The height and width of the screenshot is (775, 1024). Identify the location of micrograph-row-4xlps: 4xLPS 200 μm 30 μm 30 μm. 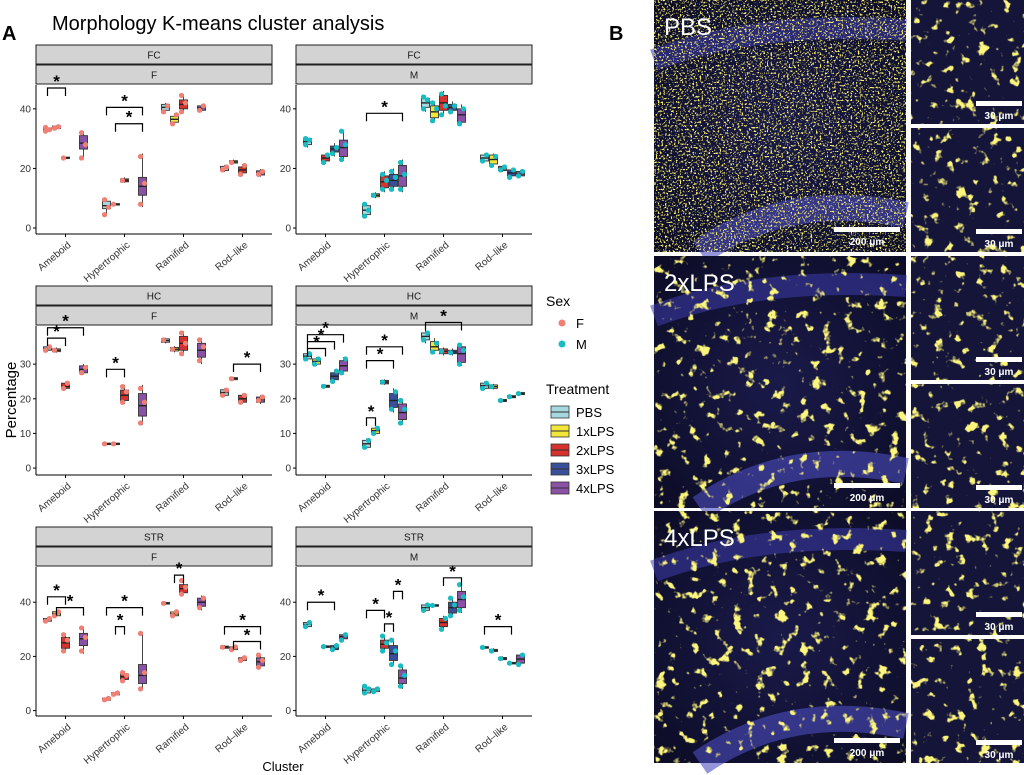
(837, 642).